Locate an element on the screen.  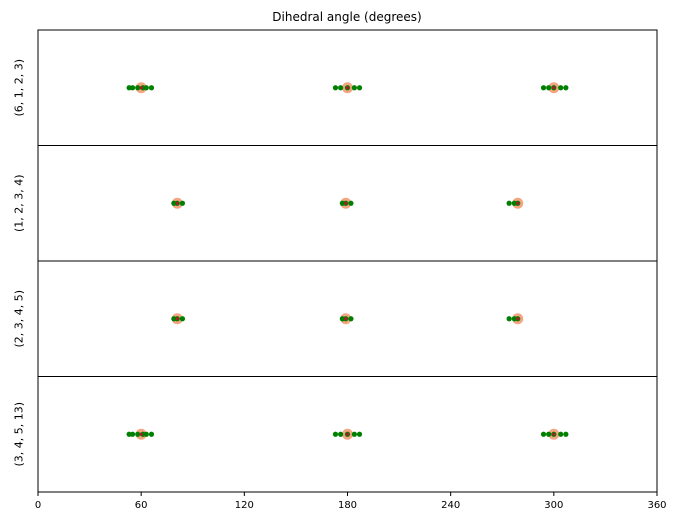
panel-label: (2, 3, 4, 5) is located at coordinates (19, 319).